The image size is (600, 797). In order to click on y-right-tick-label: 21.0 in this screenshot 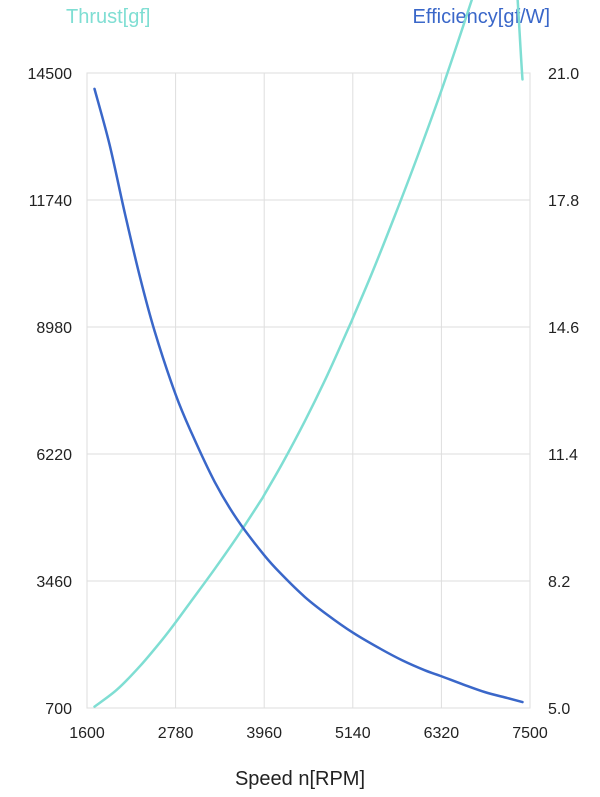, I will do `click(563, 74)`.